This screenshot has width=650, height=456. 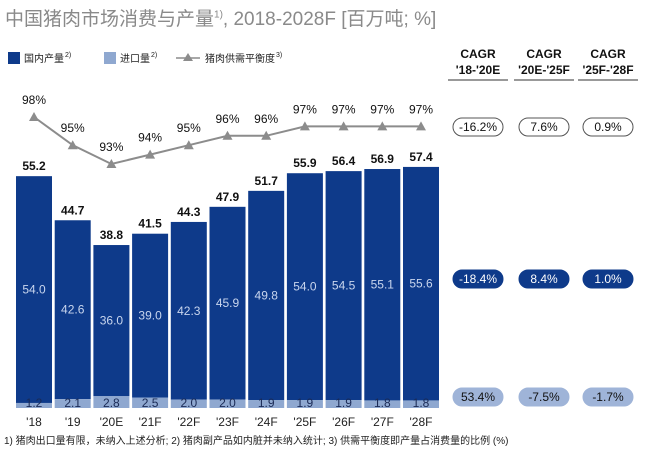 I want to click on bar-label-domestic: 42.3, so click(x=189, y=311).